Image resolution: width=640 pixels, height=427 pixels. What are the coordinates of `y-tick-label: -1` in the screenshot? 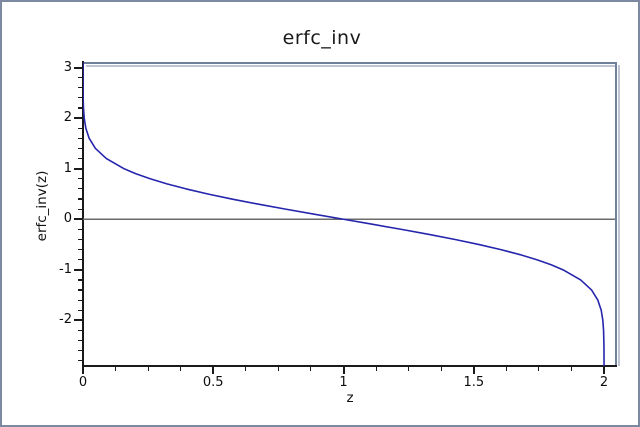 It's located at (65, 269).